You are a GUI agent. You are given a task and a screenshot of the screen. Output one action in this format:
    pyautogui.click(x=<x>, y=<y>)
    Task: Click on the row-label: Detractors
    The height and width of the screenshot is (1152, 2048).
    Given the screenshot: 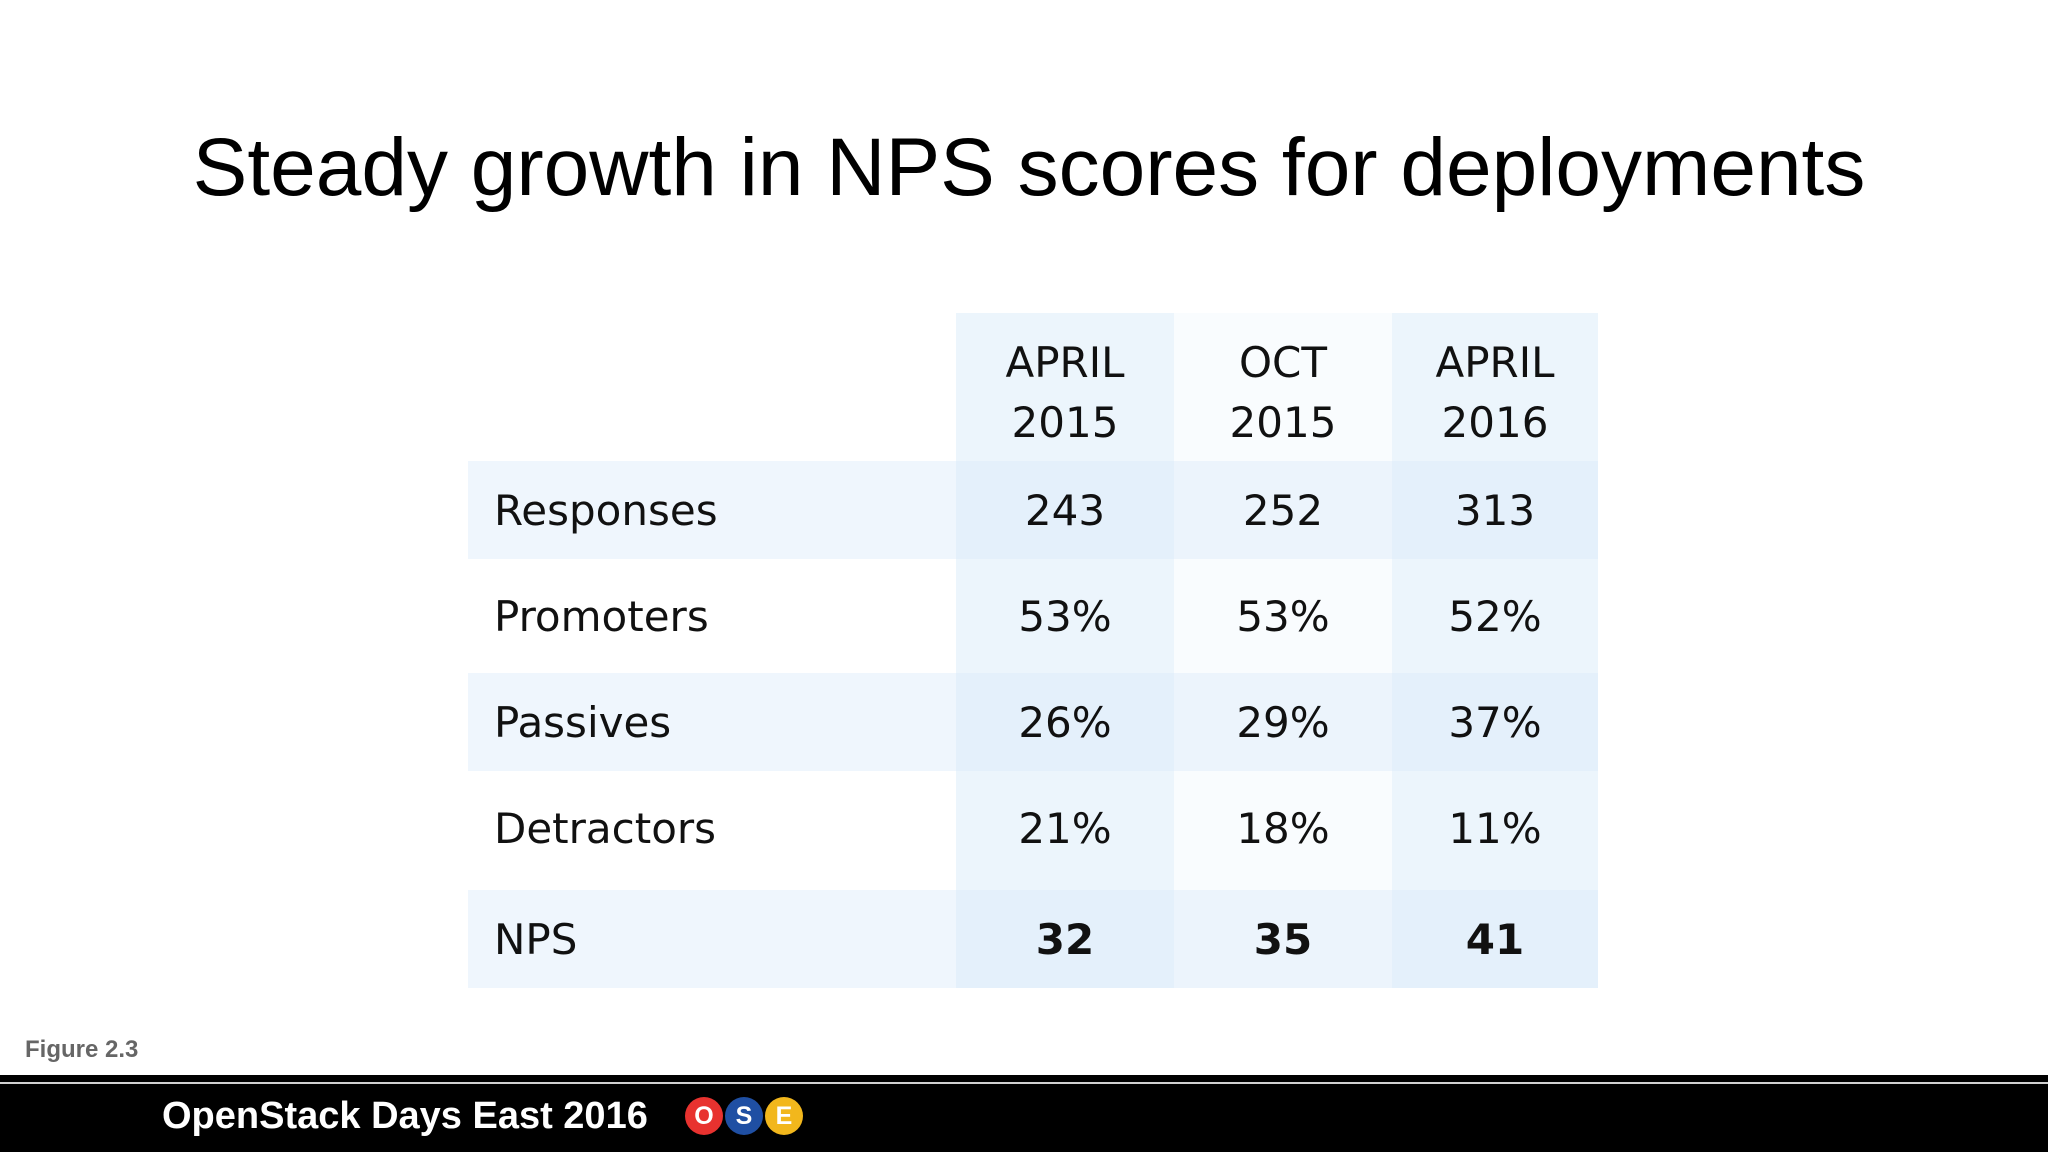 What is the action you would take?
    pyautogui.click(x=605, y=828)
    